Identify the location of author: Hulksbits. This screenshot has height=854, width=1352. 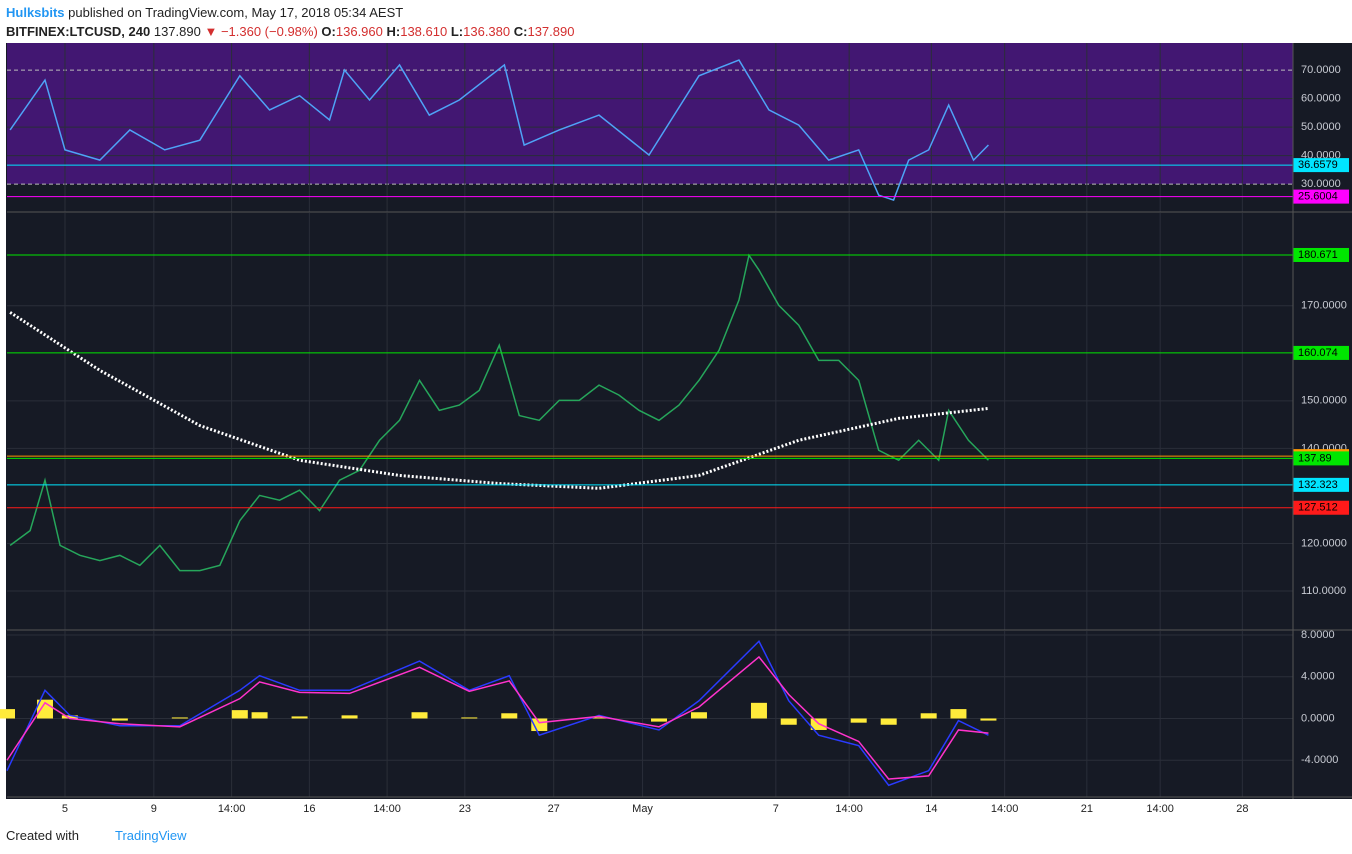
(35, 12).